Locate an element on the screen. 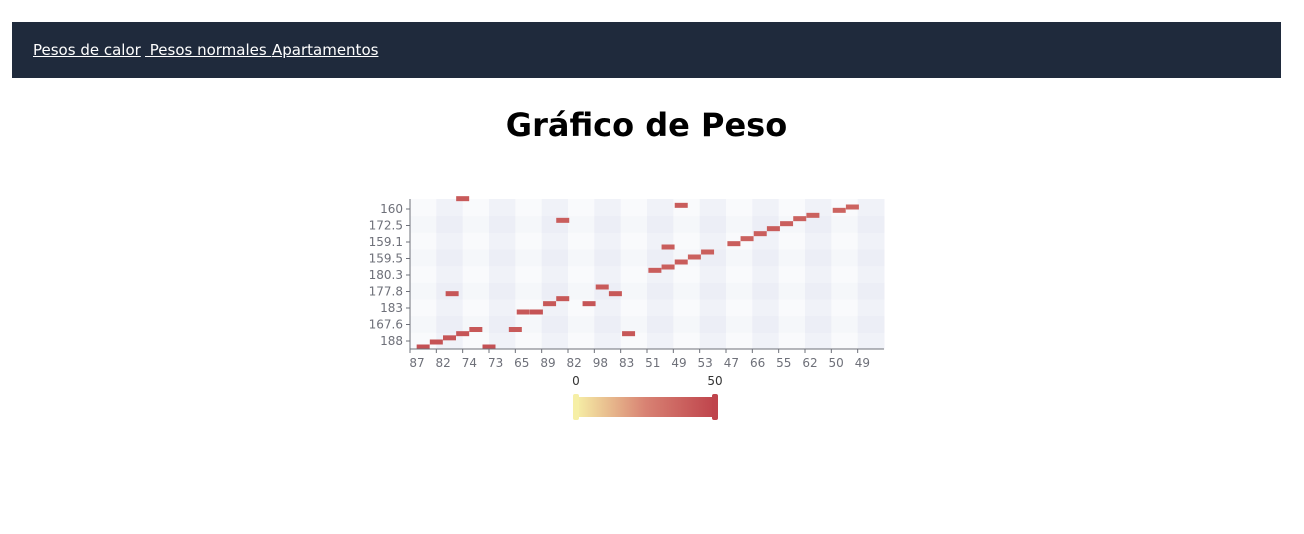 This screenshot has height=534, width=1304. y-tick-label: 160 is located at coordinates (391, 209).